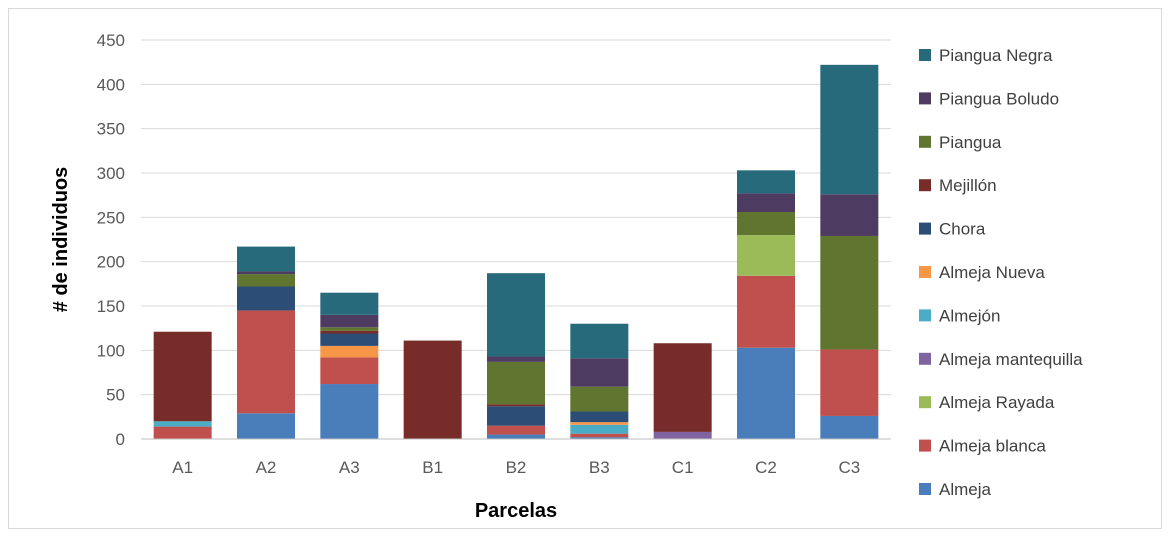 This screenshot has width=1172, height=537. What do you see at coordinates (970, 142) in the screenshot?
I see `legend-label: Piangua` at bounding box center [970, 142].